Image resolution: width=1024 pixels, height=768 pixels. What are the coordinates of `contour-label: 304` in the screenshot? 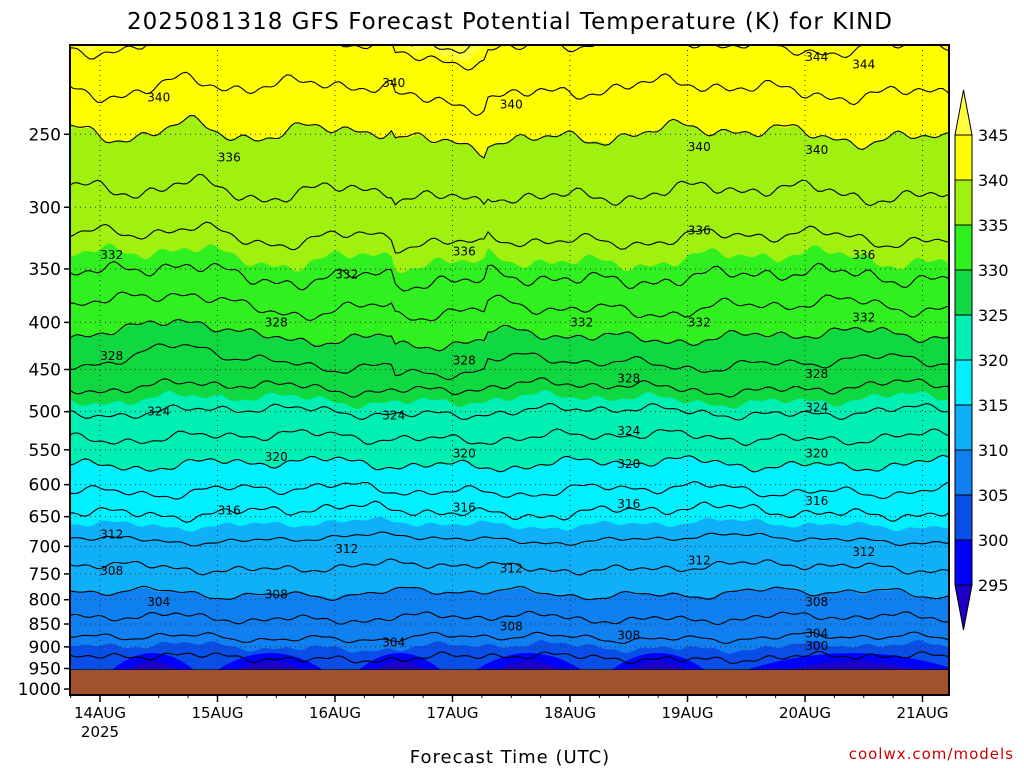 It's located at (158, 602).